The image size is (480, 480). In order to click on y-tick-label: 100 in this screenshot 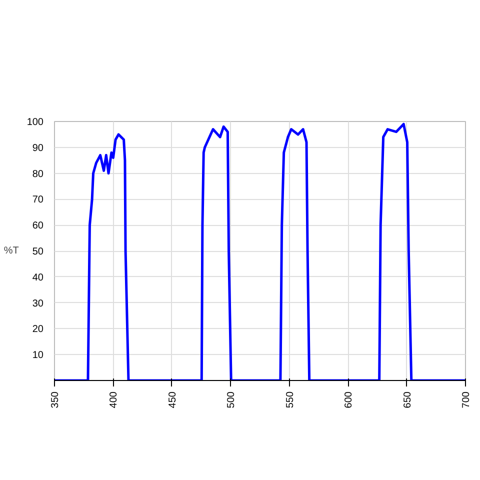, I will do `click(35, 122)`.